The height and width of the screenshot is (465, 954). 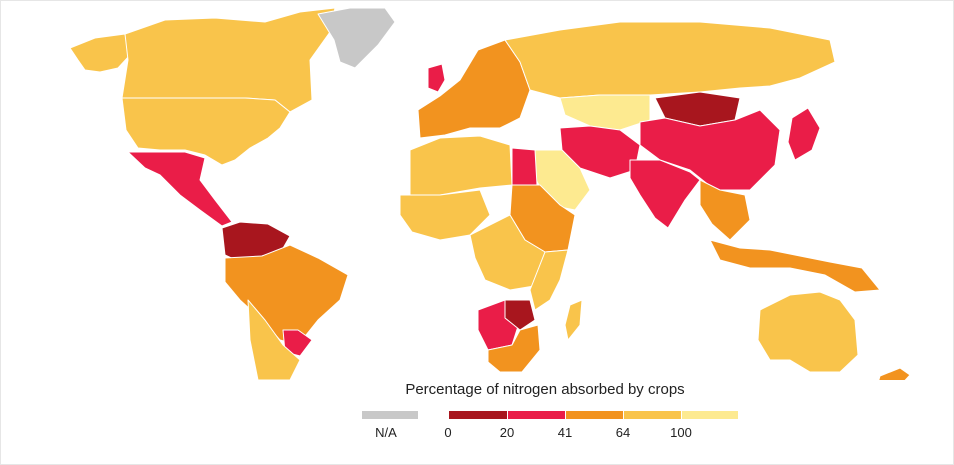 I want to click on region-usa, so click(x=206, y=131).